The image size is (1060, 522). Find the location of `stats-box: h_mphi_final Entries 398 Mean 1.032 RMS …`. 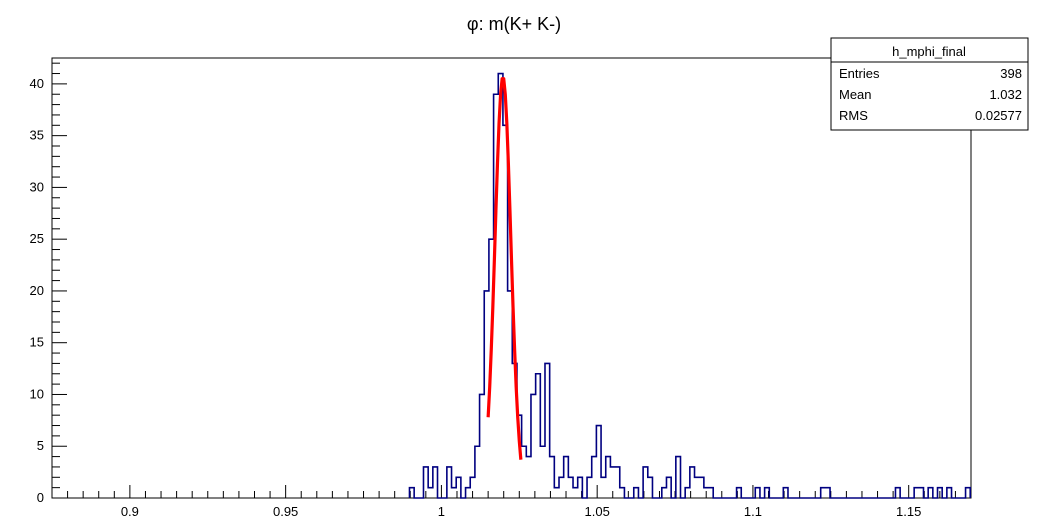

stats-box: h_mphi_final Entries 398 Mean 1.032 RMS … is located at coordinates (929, 84).